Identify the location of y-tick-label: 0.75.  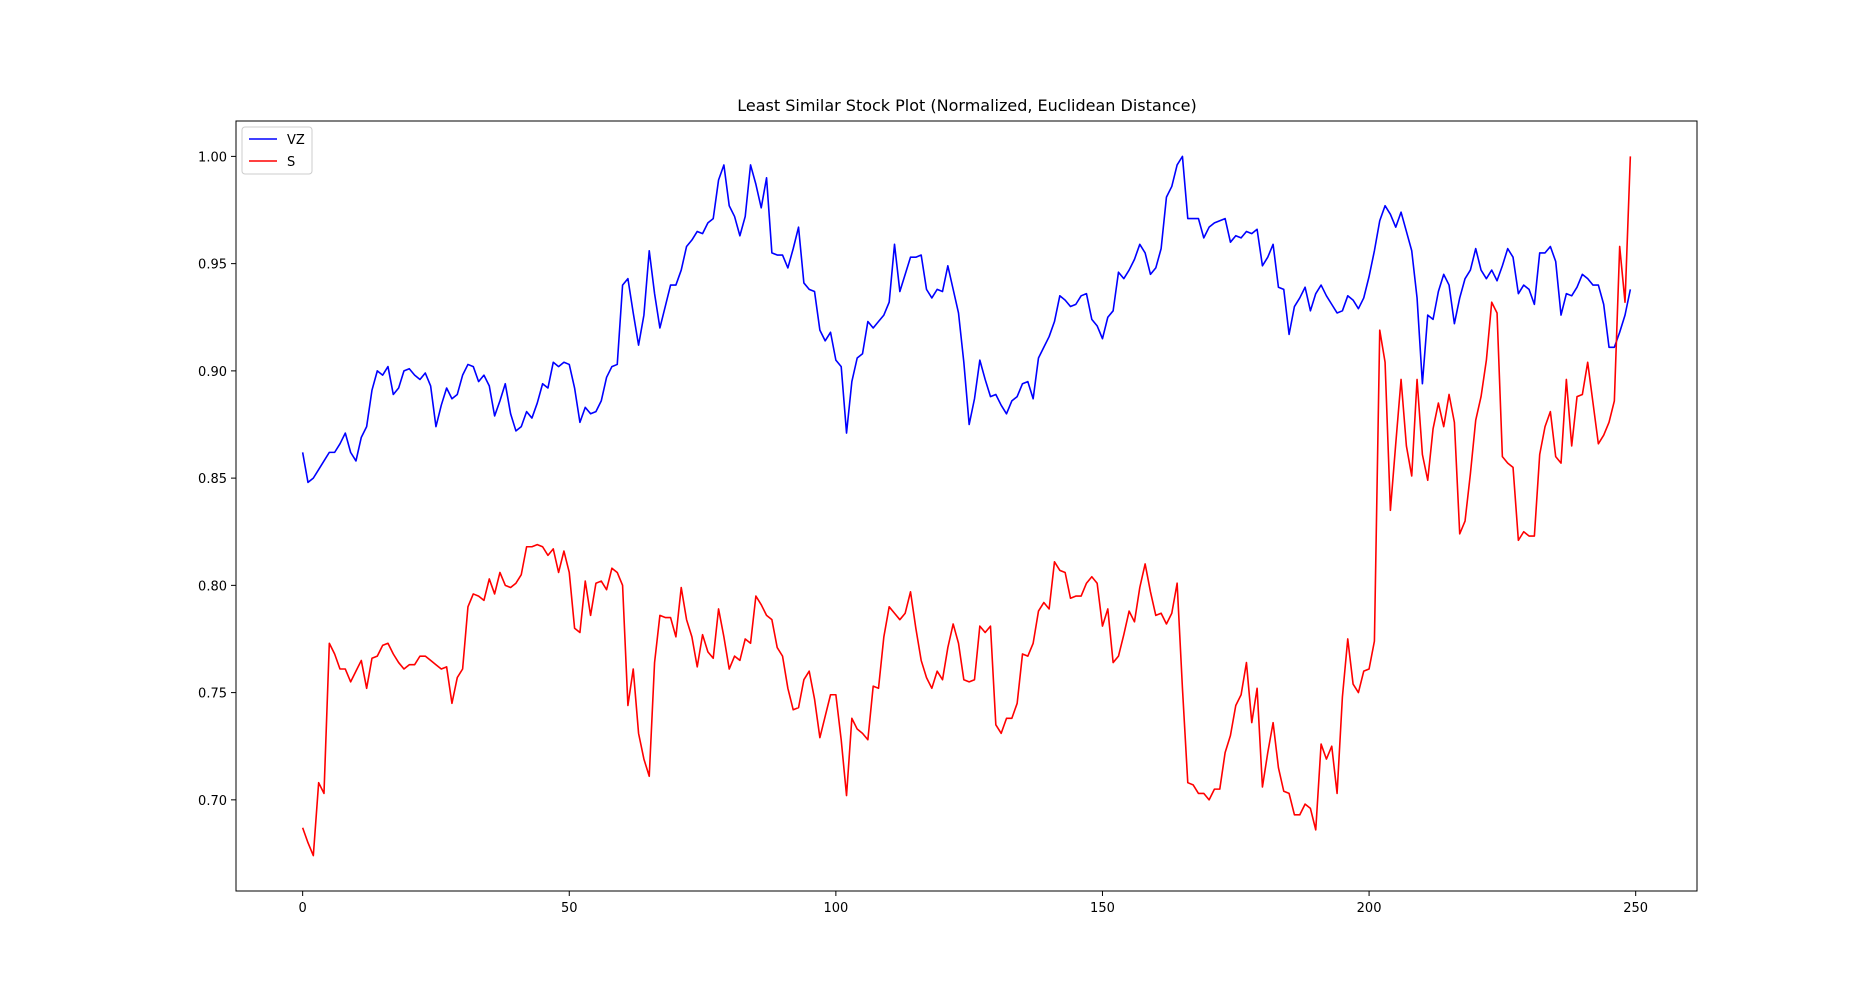
(212, 694).